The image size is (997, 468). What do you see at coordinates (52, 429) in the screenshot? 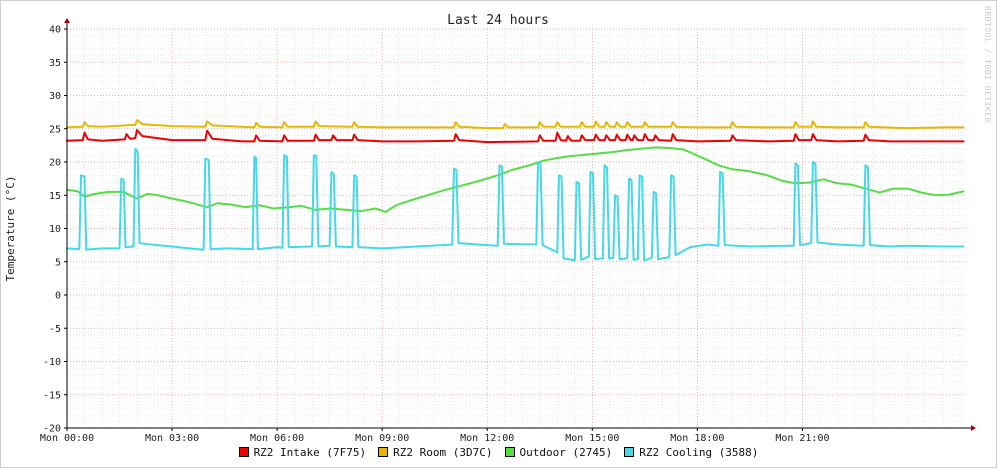
I see `y-tick-label: -20` at bounding box center [52, 429].